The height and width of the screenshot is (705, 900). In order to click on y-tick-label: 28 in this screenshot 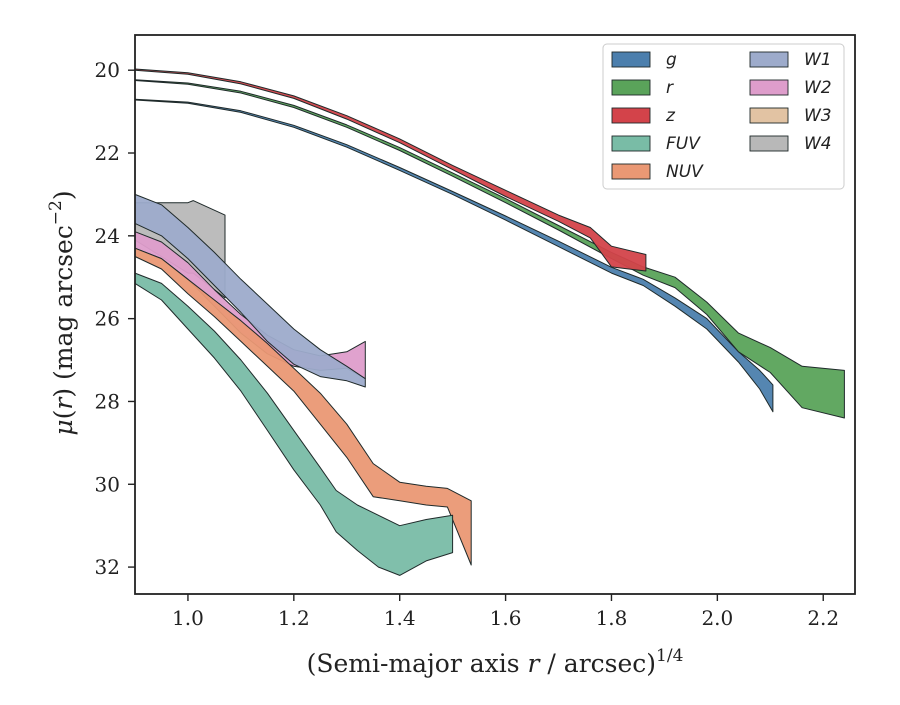, I will do `click(107, 401)`.